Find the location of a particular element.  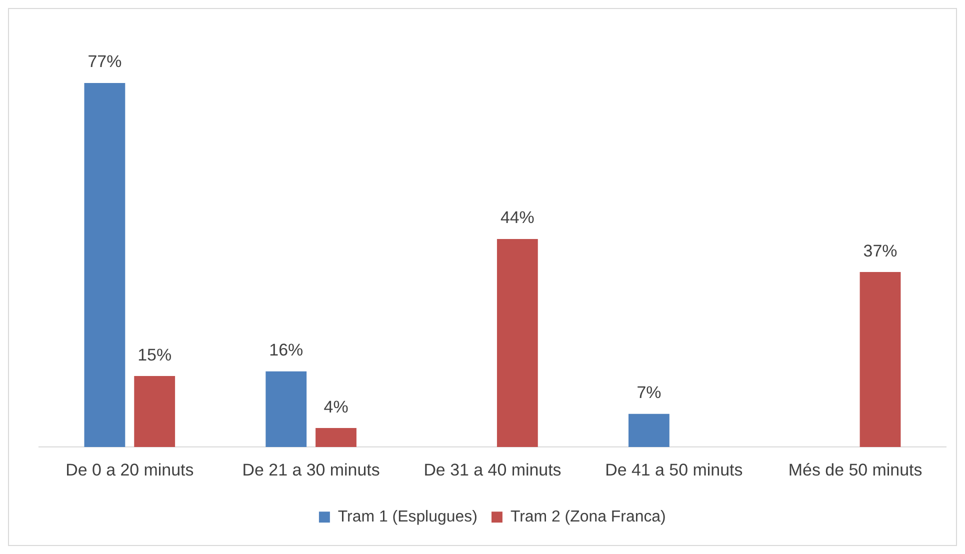

data-label: 4% is located at coordinates (336, 406).